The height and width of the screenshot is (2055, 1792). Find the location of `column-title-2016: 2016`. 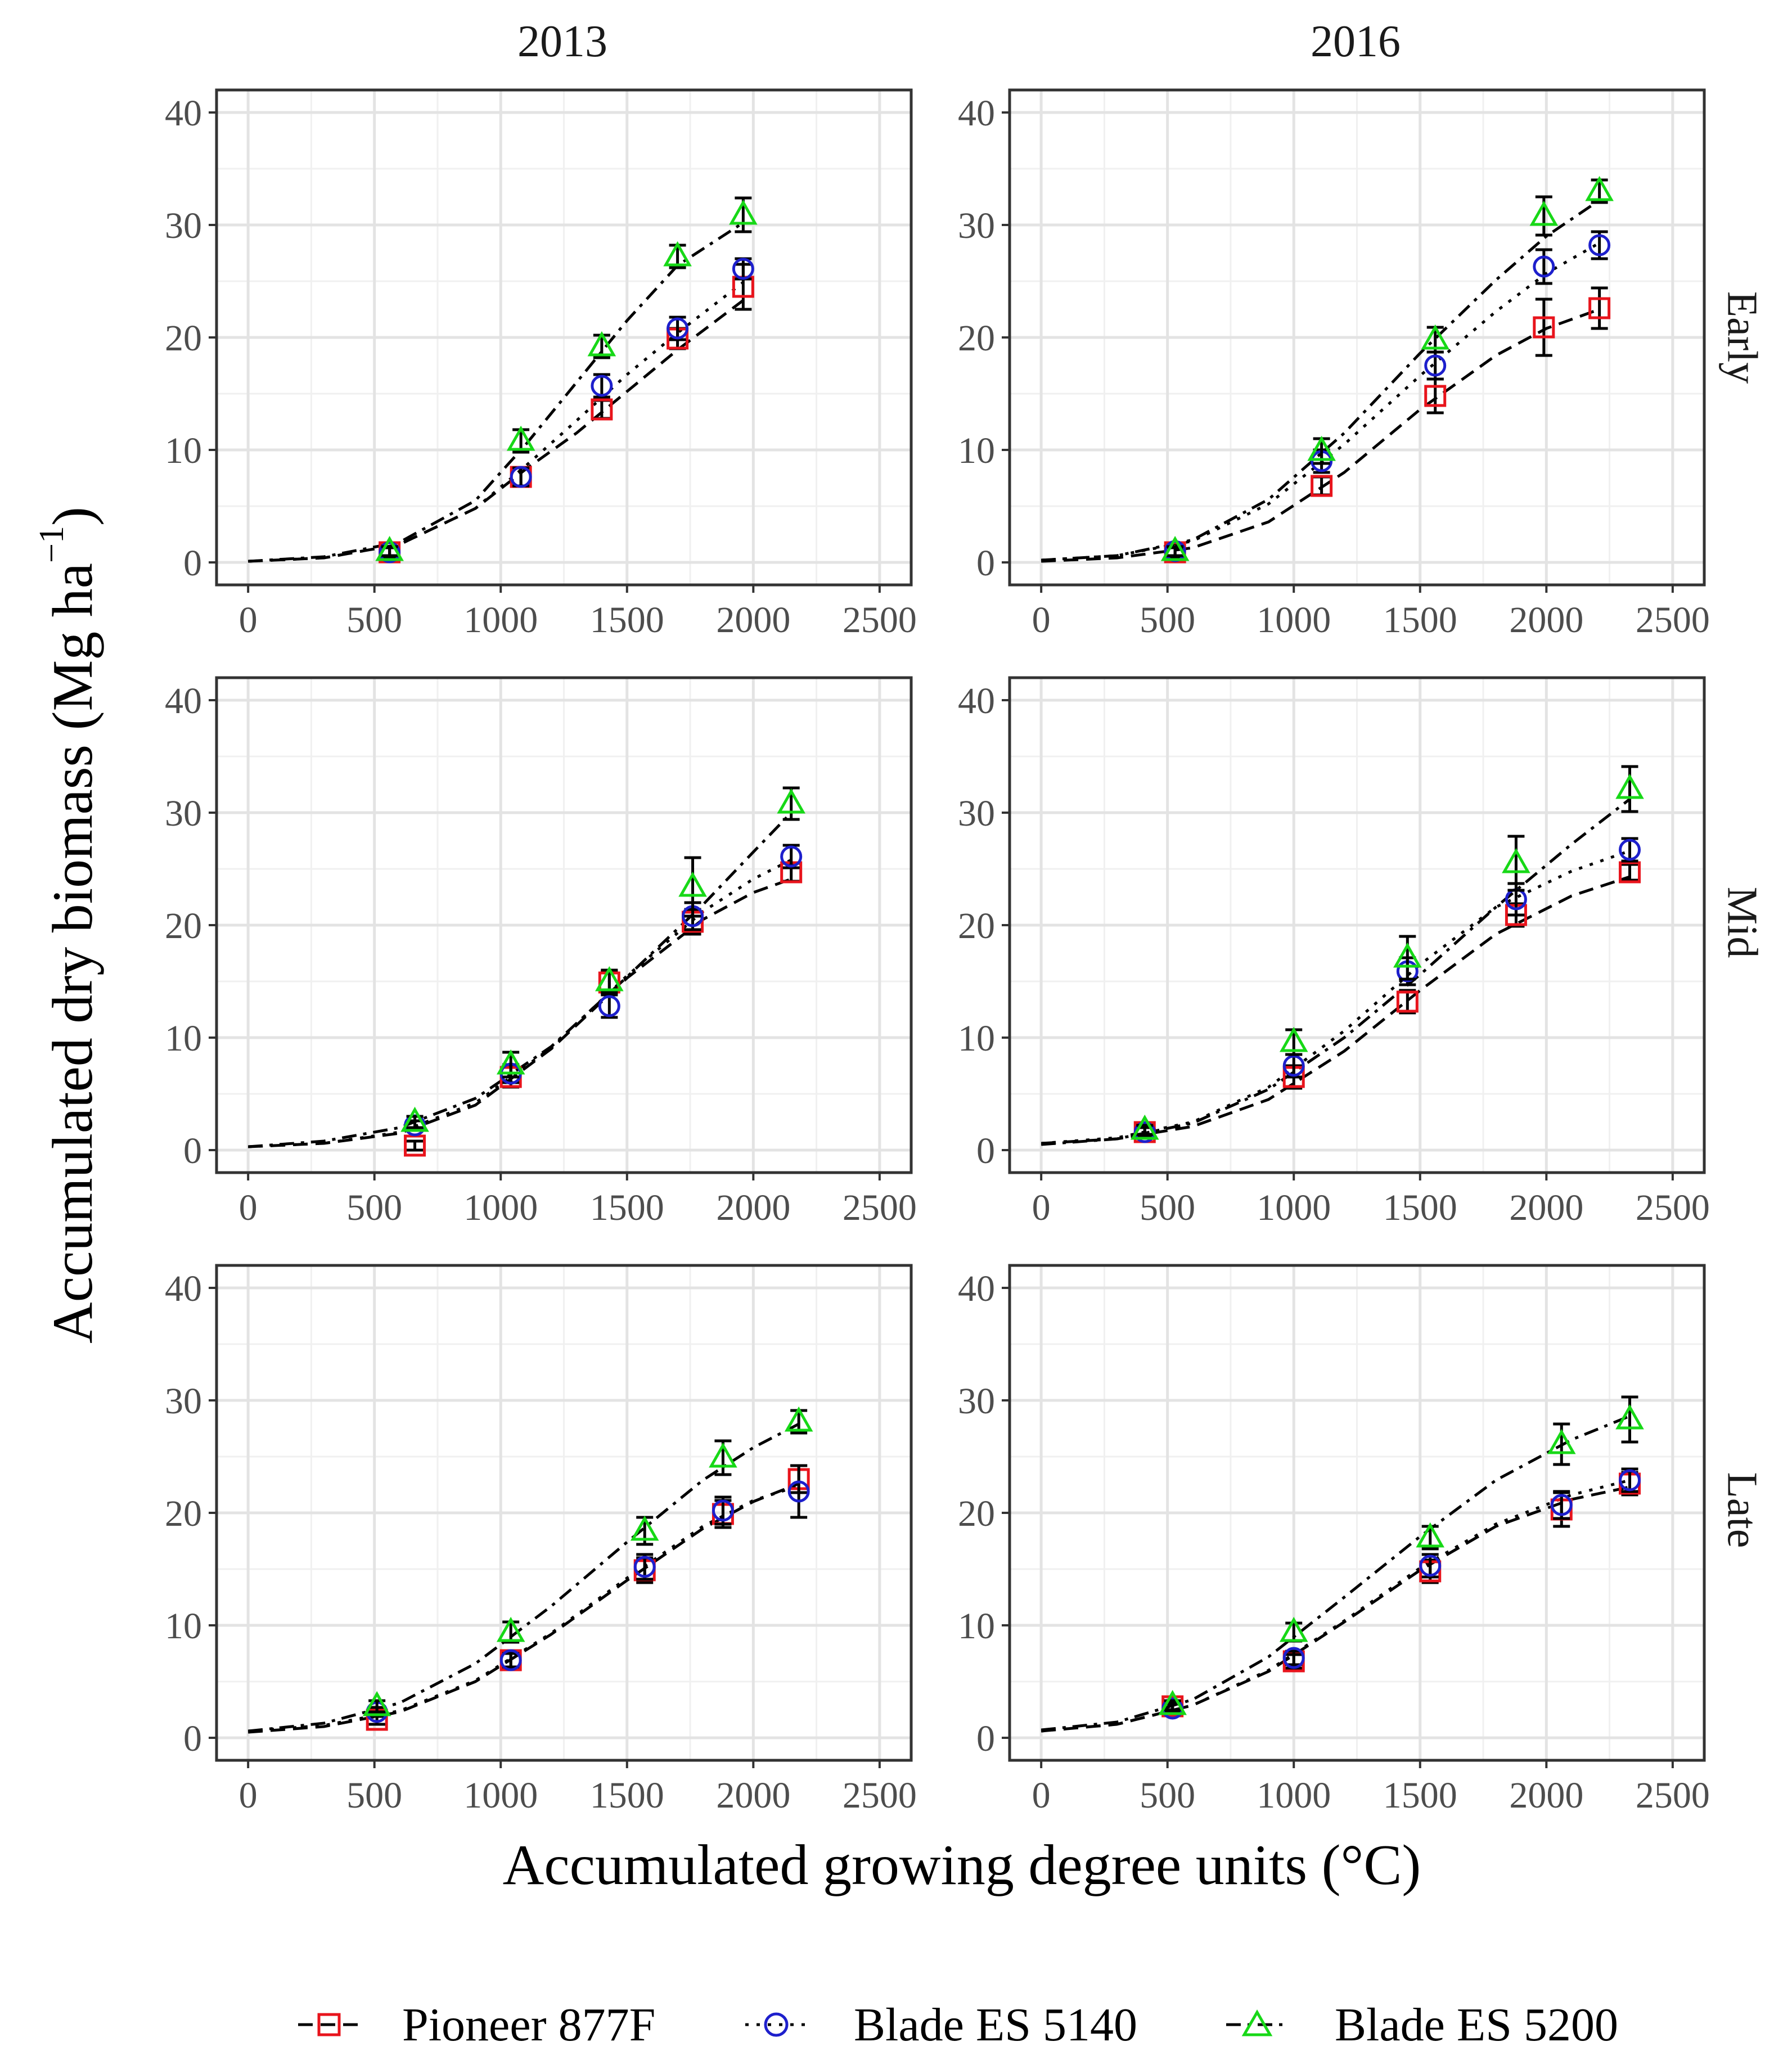

column-title-2016: 2016 is located at coordinates (1356, 41).